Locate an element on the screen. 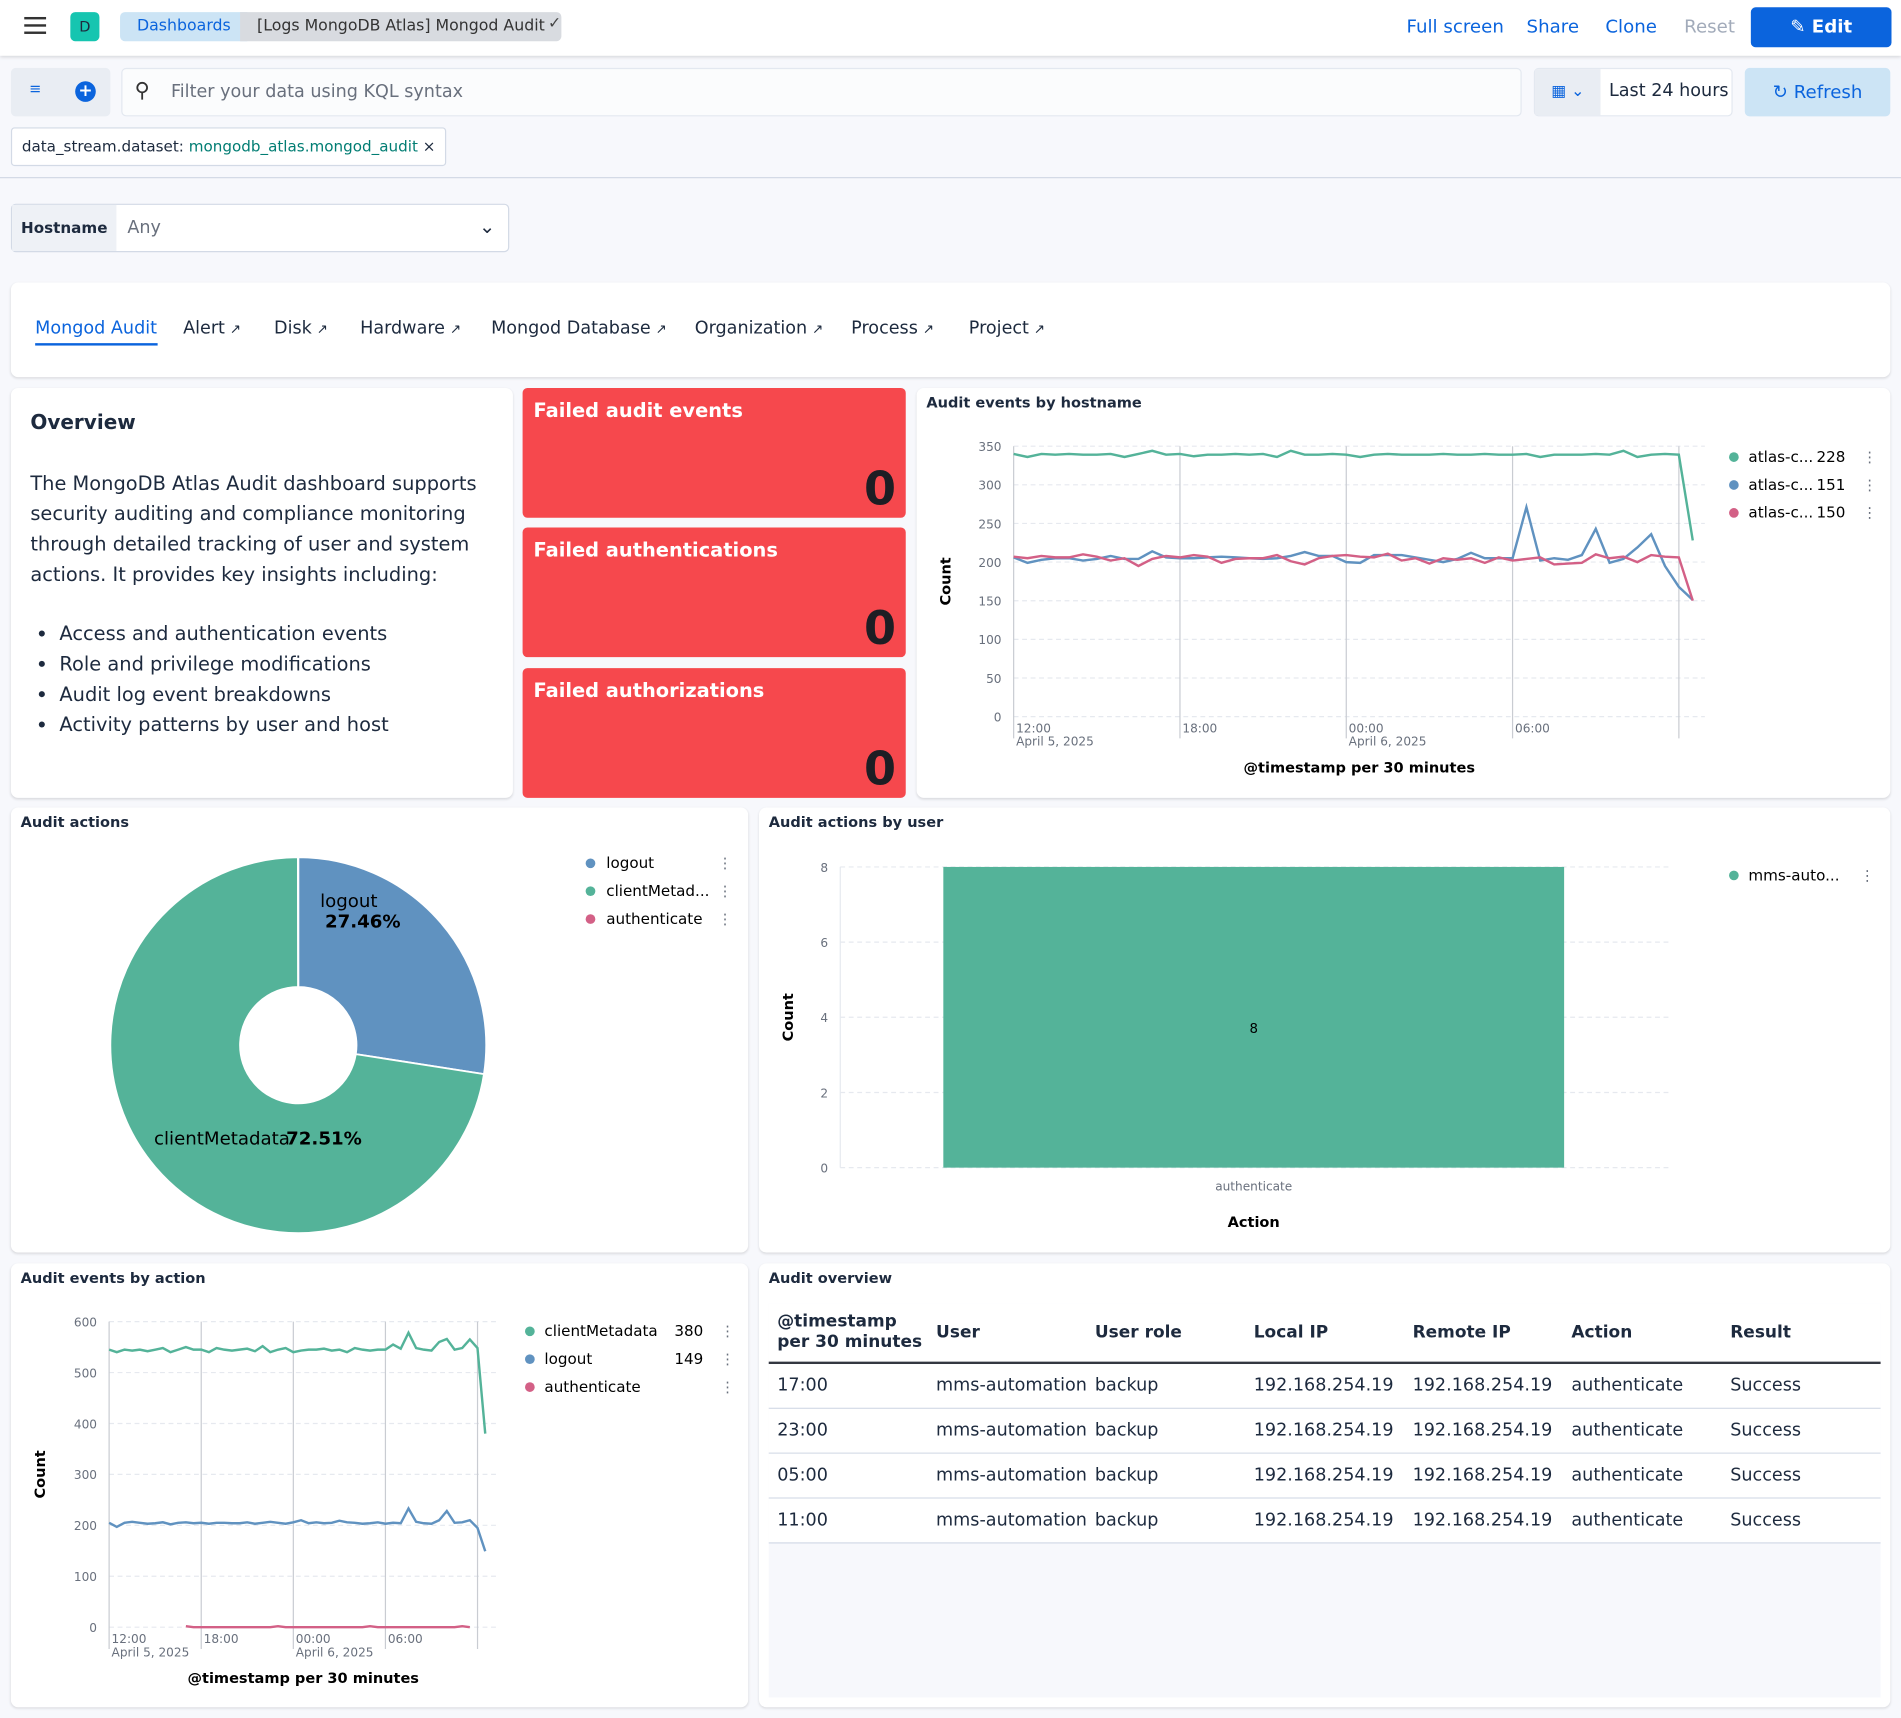  close-icon: × is located at coordinates (429, 146).